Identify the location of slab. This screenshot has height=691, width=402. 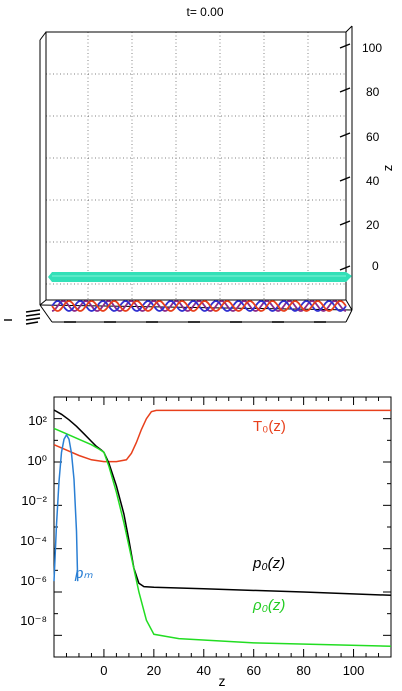
(200, 277).